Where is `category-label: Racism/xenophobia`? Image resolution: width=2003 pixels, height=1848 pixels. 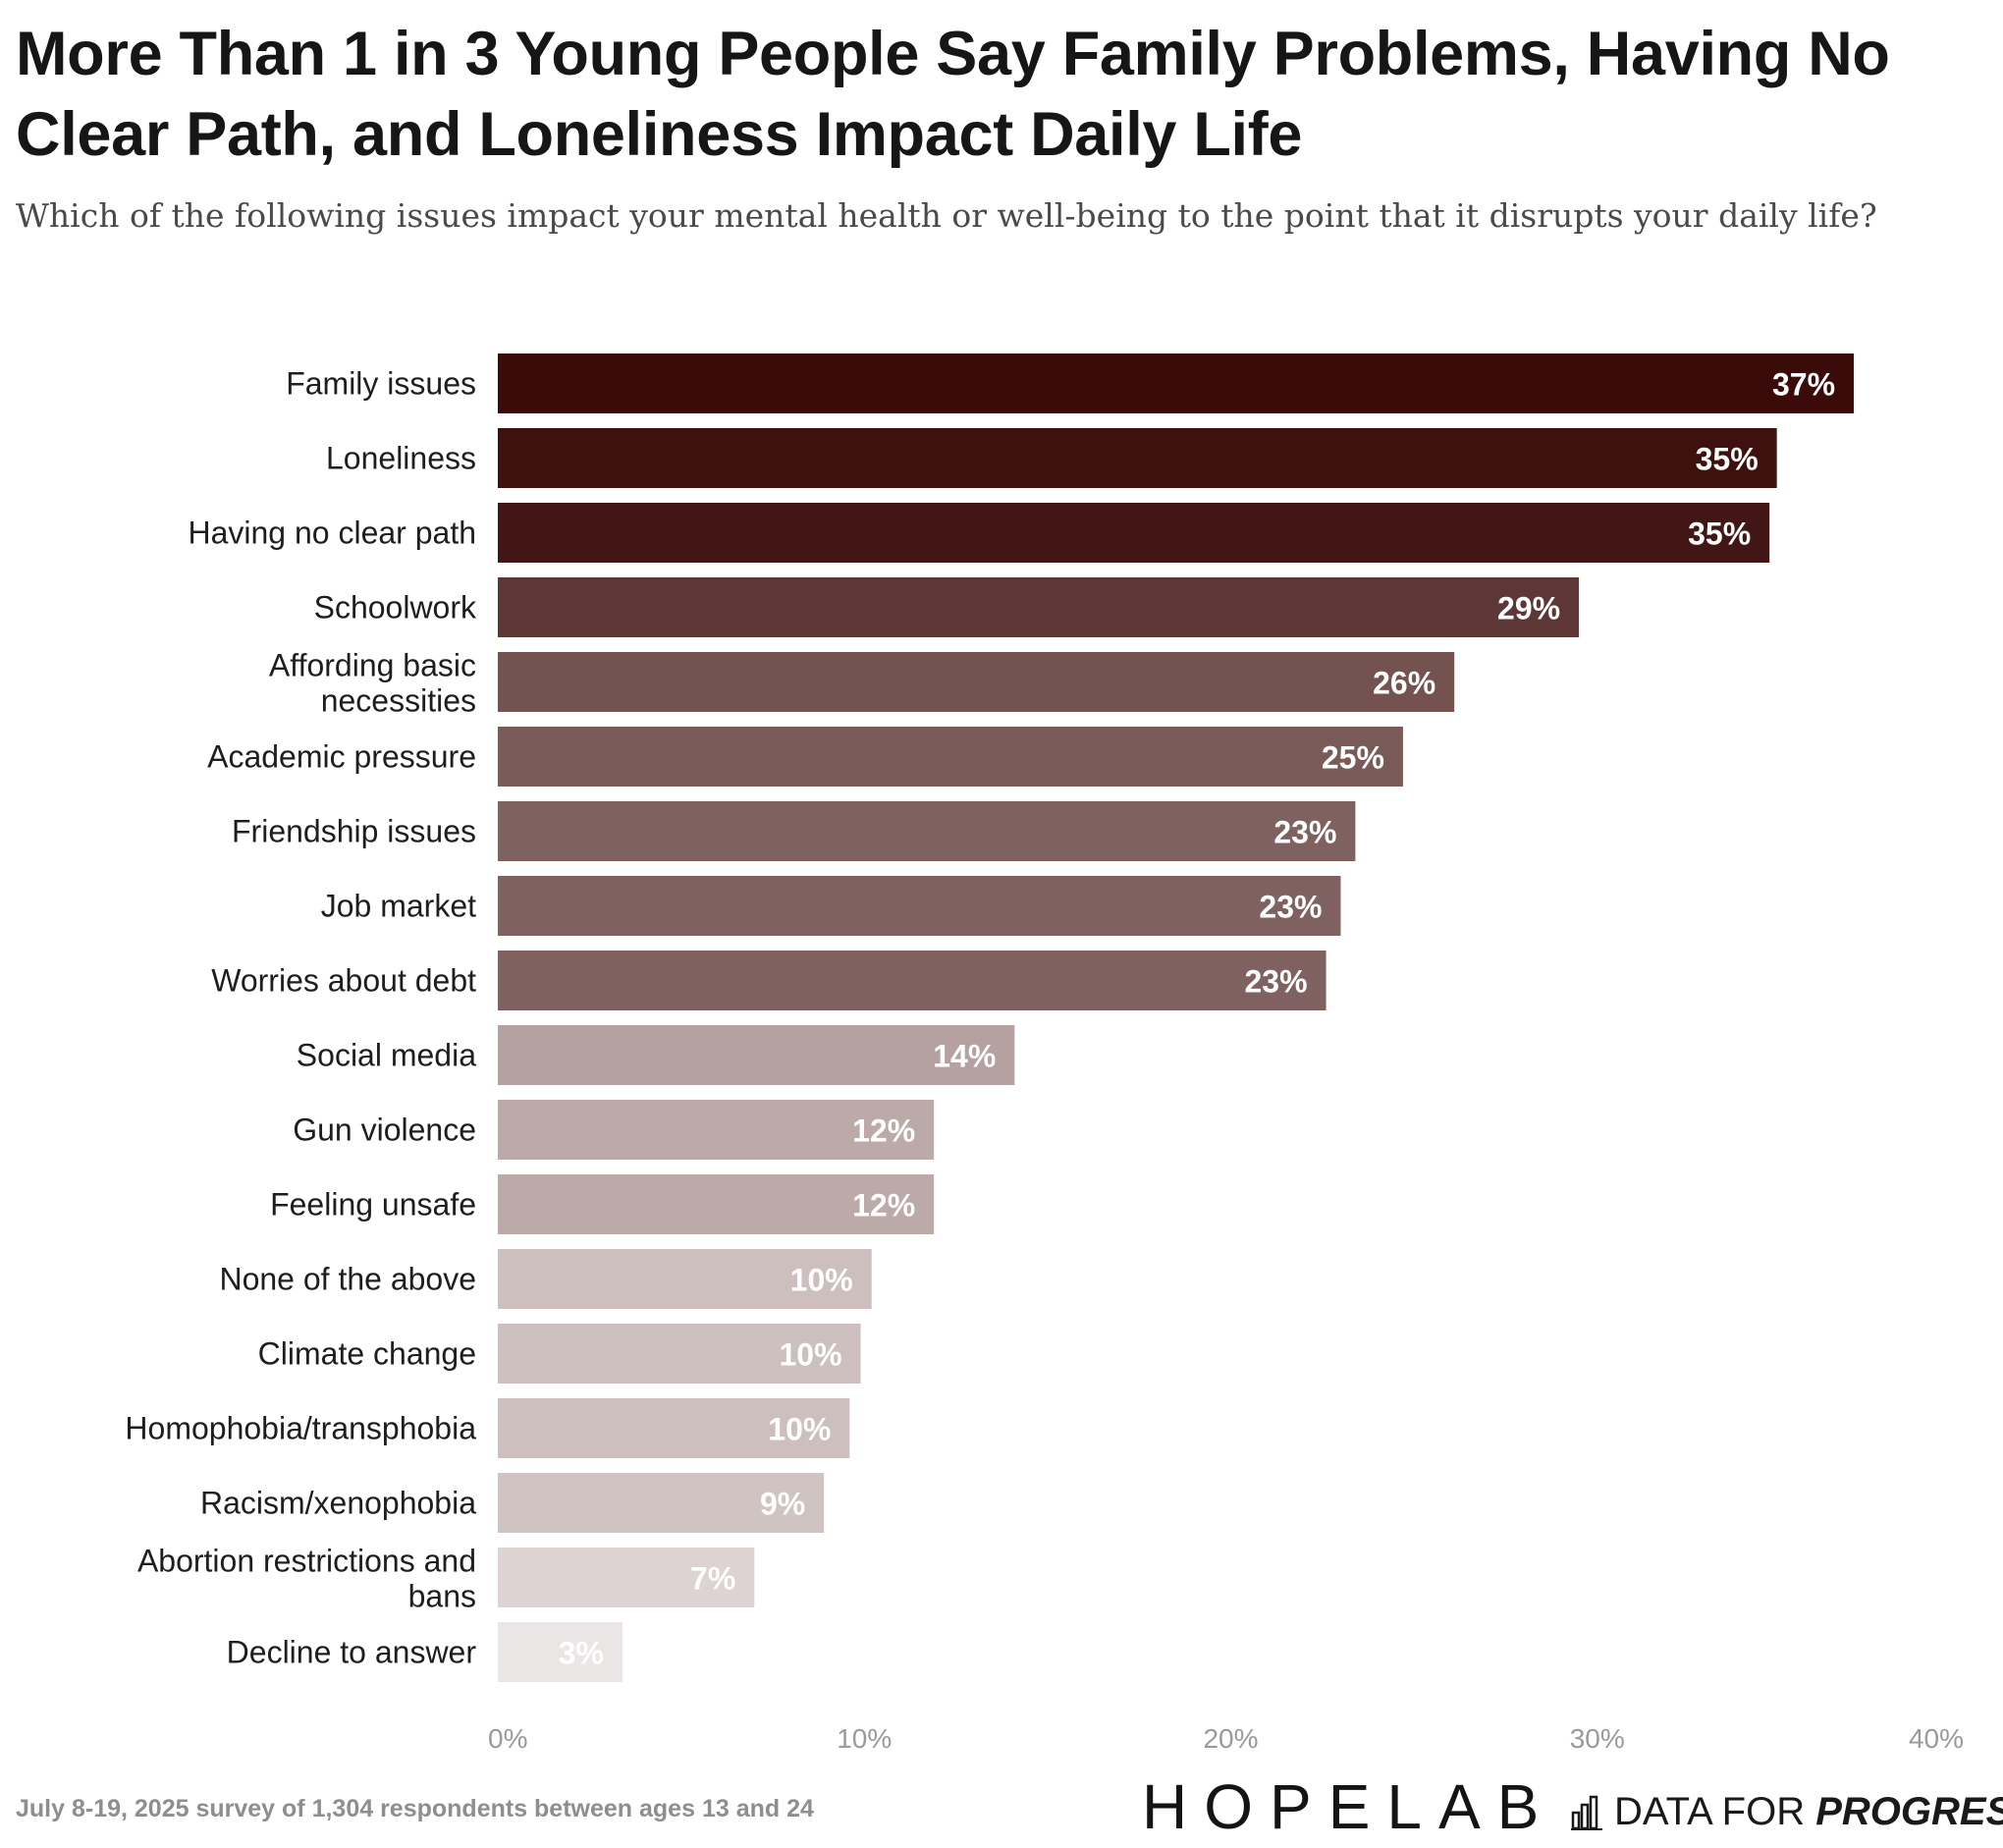 category-label: Racism/xenophobia is located at coordinates (338, 1504).